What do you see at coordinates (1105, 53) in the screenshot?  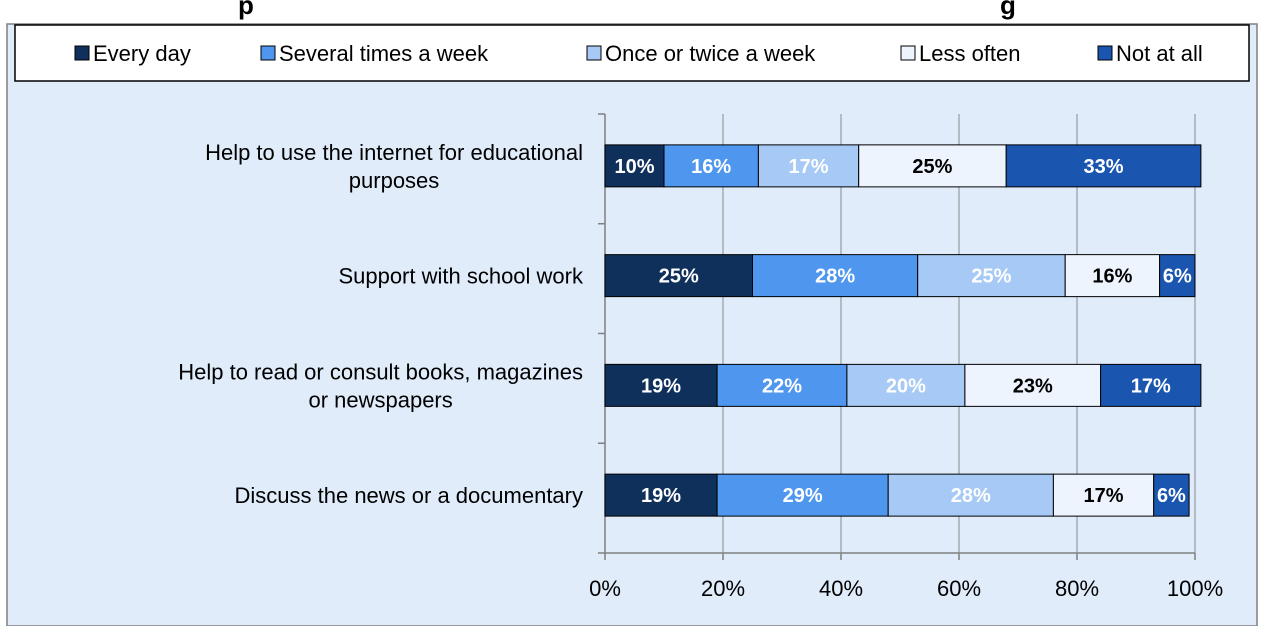 I see `legend-swatch-not-at-all` at bounding box center [1105, 53].